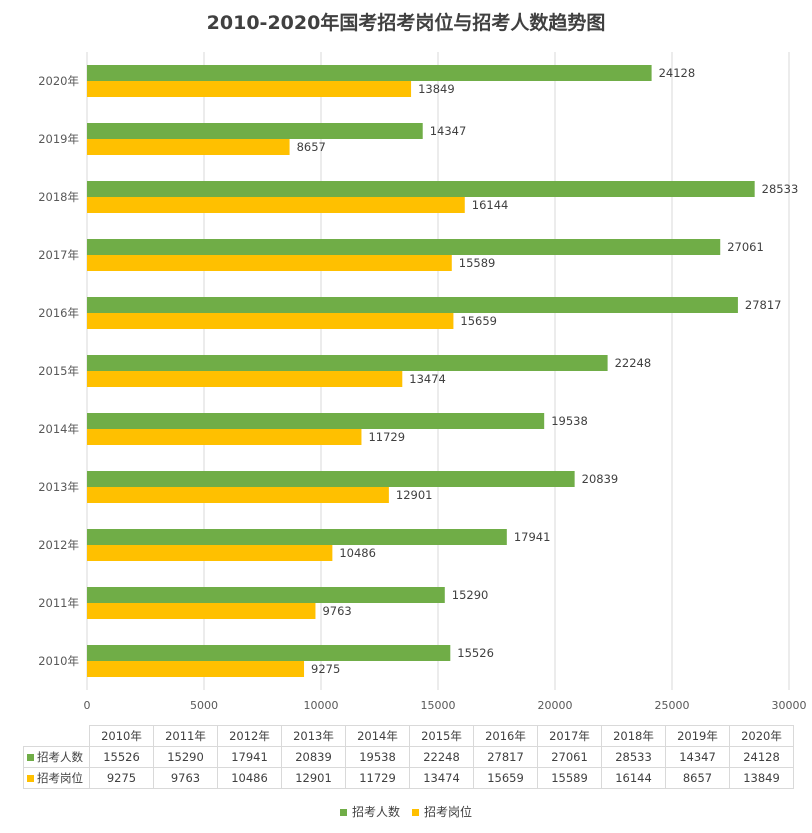 This screenshot has width=812, height=833. What do you see at coordinates (406, 23) in the screenshot?
I see `chart-title: 2010-2020年国考招考岗位与招考人数趋势图` at bounding box center [406, 23].